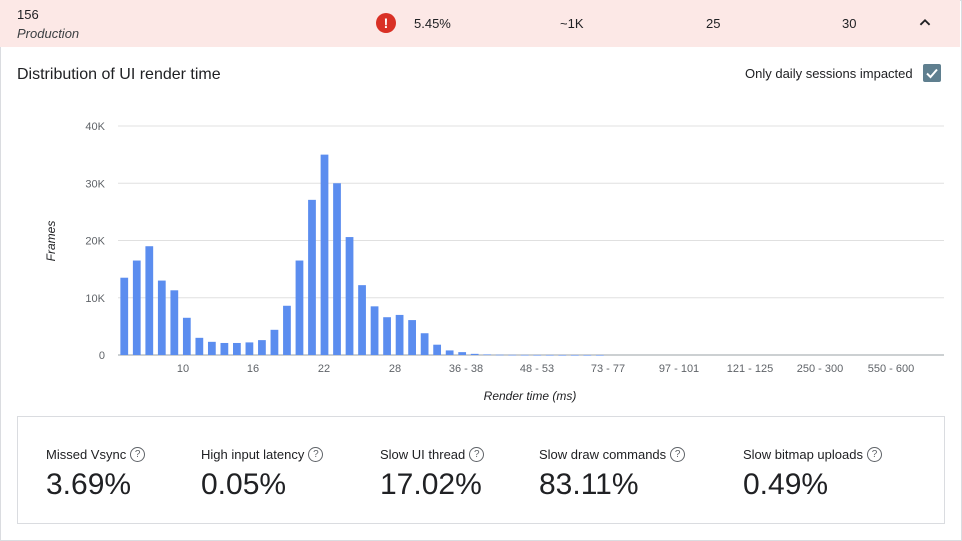  I want to click on x-tick-label: 48 - 53, so click(537, 369).